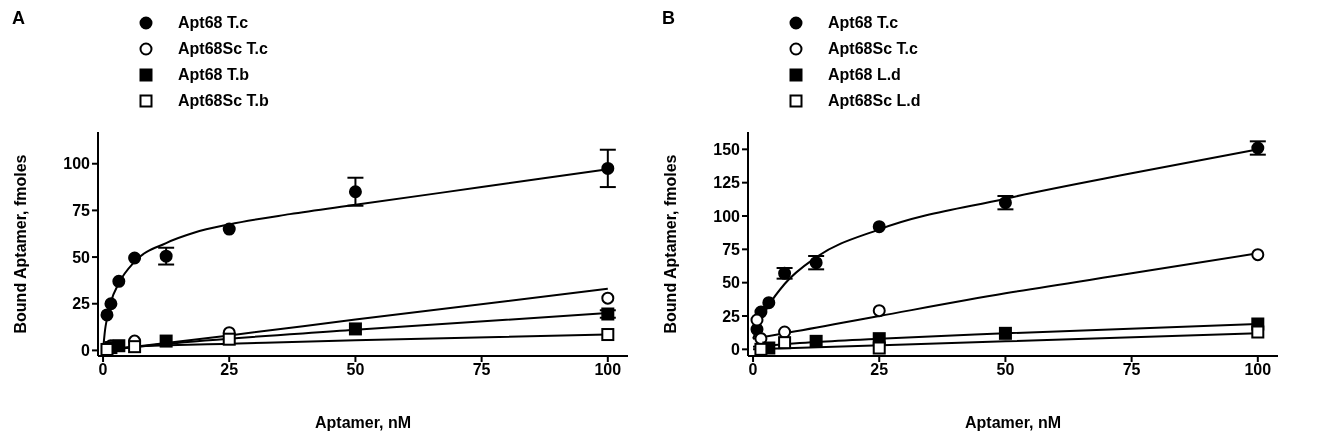  I want to click on y-tick-label: 125, so click(727, 183).